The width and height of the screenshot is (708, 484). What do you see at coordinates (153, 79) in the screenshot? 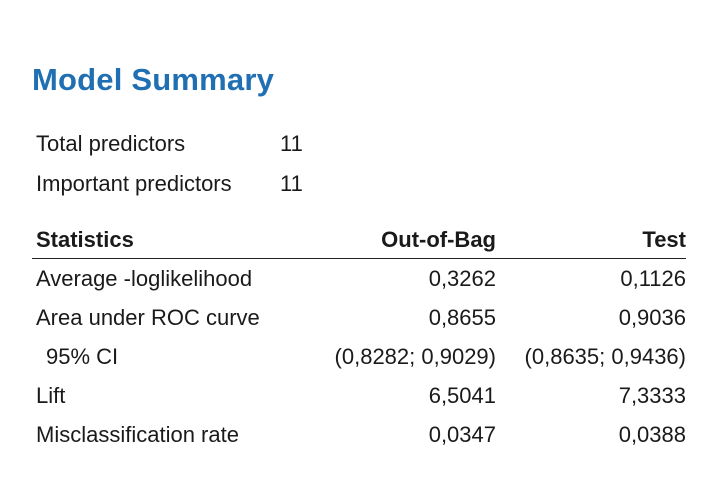
I see `page-title: Model Summary` at bounding box center [153, 79].